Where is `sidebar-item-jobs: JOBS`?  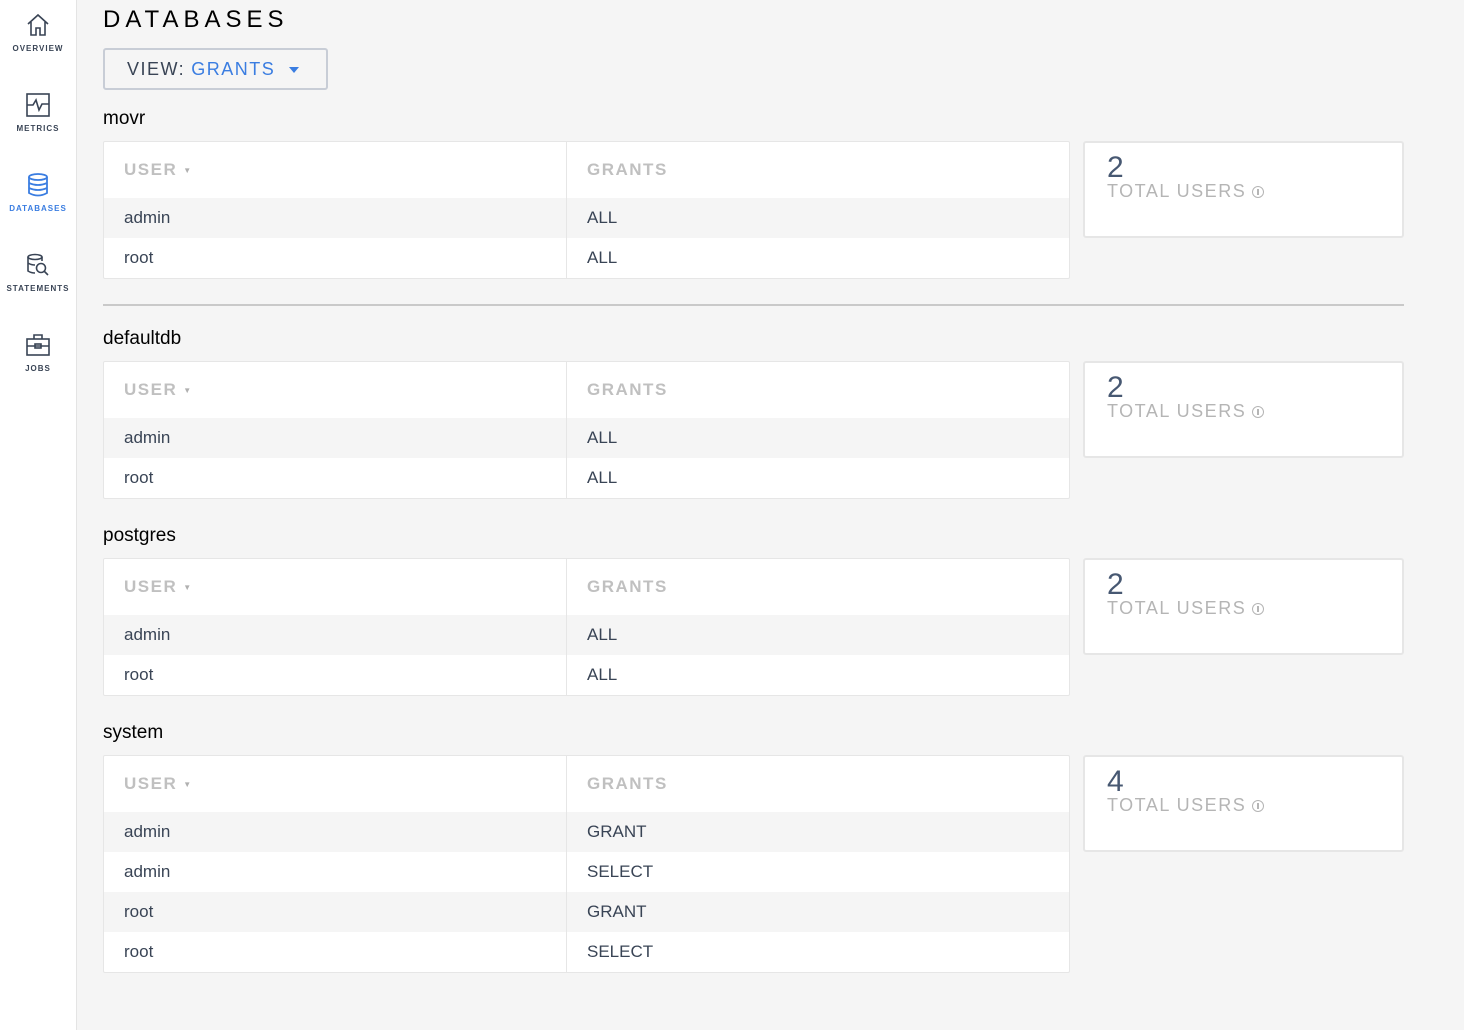
sidebar-item-jobs: JOBS is located at coordinates (38, 352).